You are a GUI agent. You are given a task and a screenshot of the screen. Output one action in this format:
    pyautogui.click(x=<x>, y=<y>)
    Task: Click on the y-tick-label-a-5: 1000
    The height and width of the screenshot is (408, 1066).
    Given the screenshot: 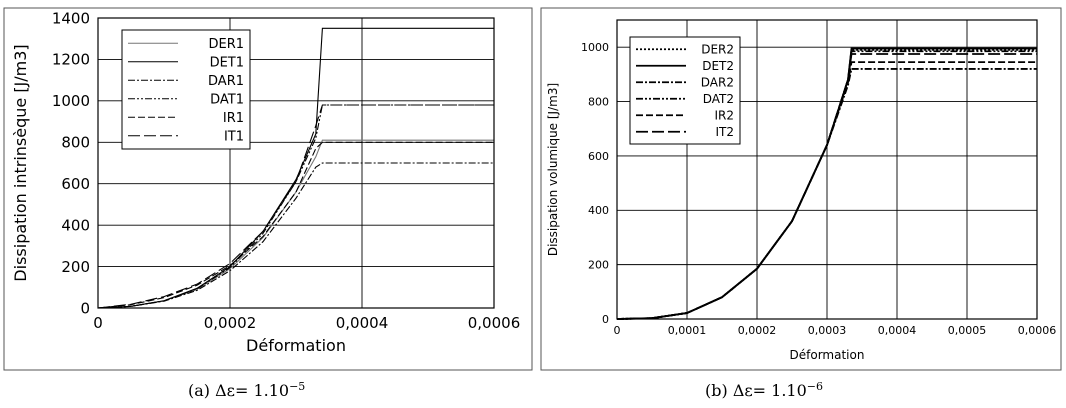 What is the action you would take?
    pyautogui.click(x=71, y=101)
    